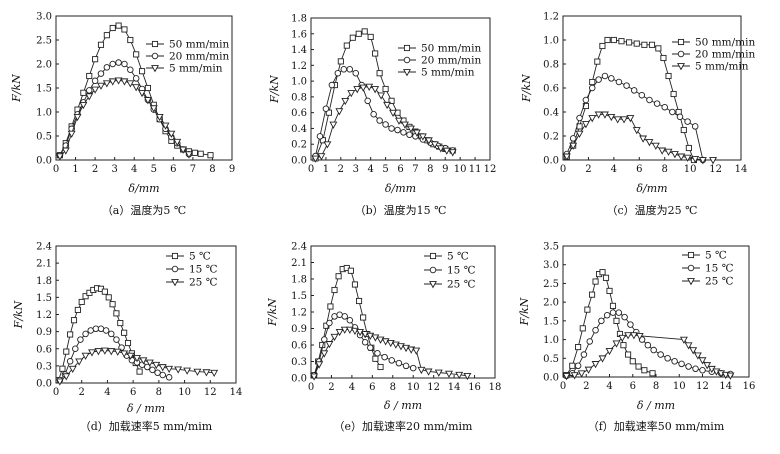 The width and height of the screenshot is (780, 454). What do you see at coordinates (184, 69) in the screenshot?
I see `legend-entry: 5 mm/min` at bounding box center [184, 69].